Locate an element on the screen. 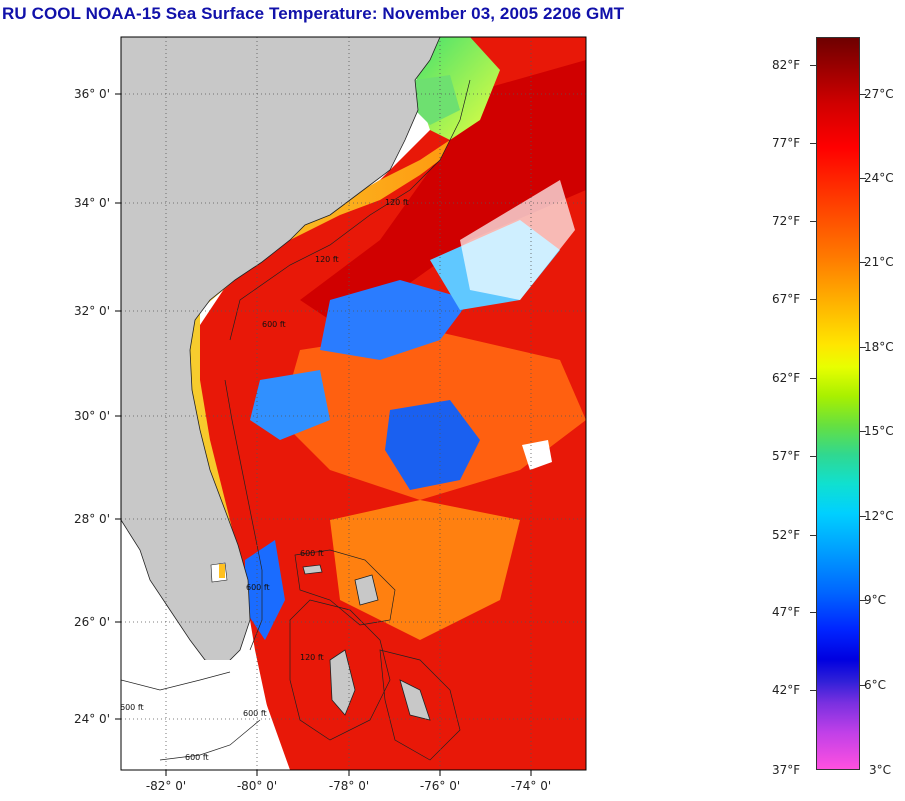 This screenshot has height=801, width=905. florida-bay-outline is located at coordinates (176, 681).